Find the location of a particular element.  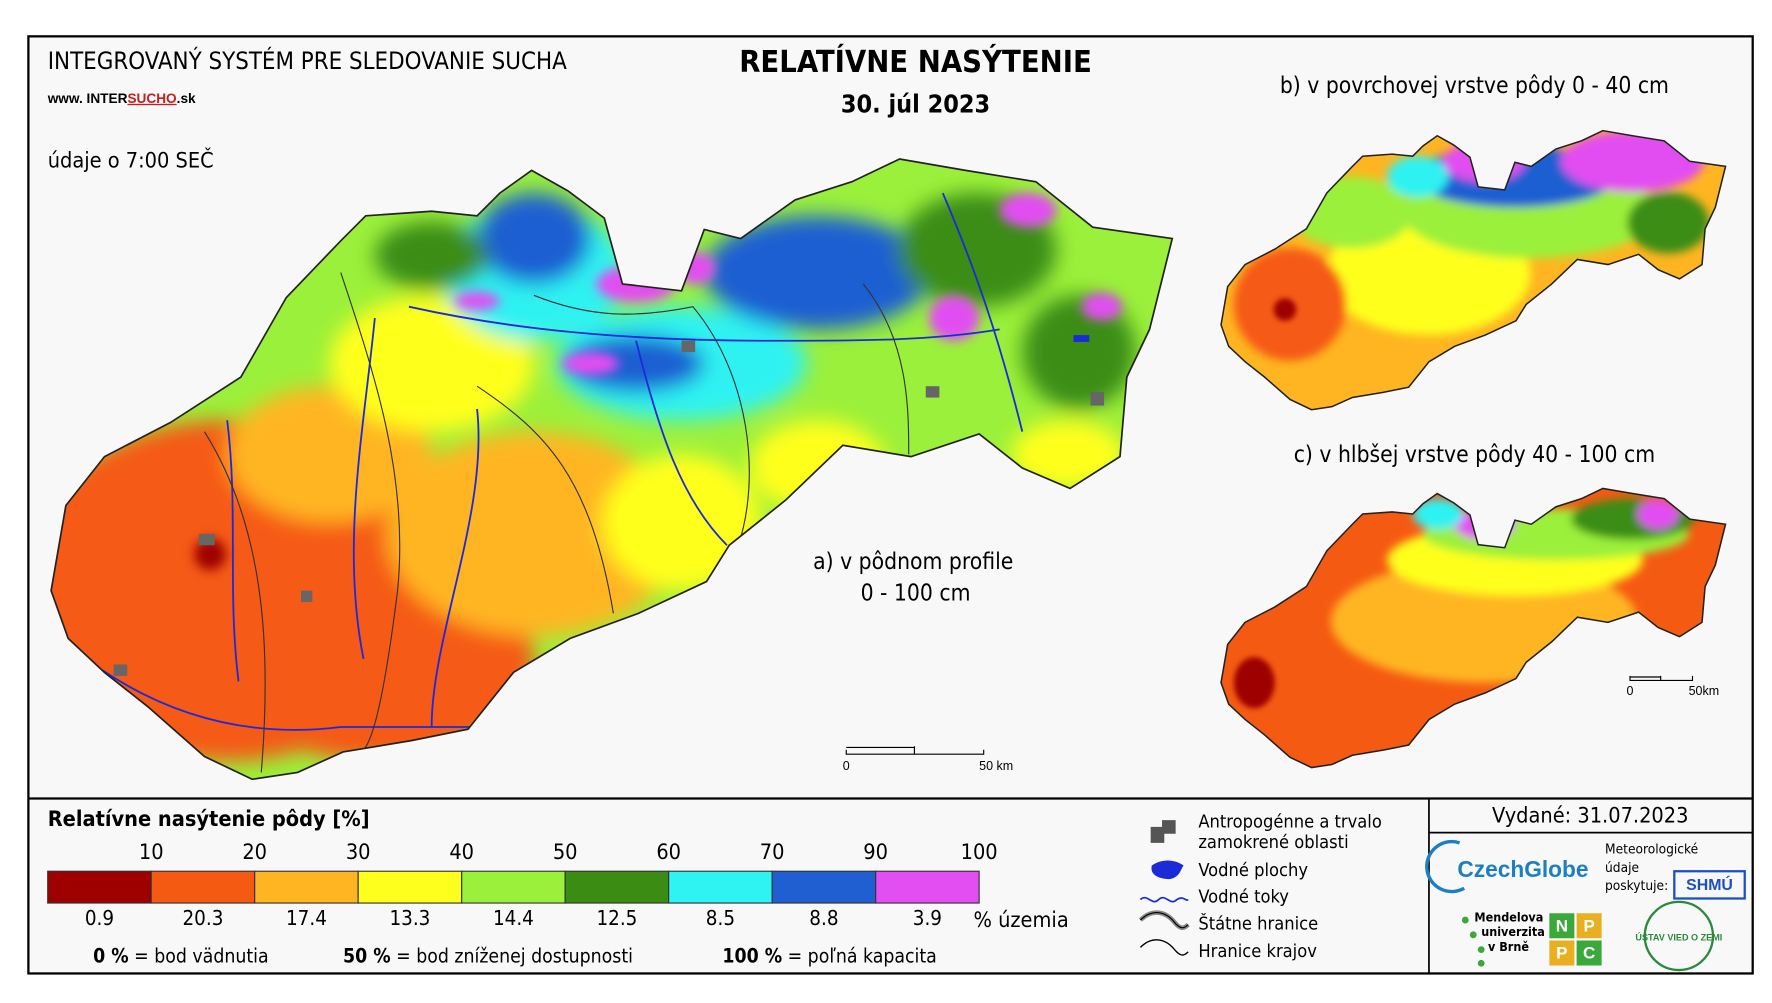

map-c-label: c) v hlbšej vrstve pôdy 40 - 100 cm is located at coordinates (1474, 455).